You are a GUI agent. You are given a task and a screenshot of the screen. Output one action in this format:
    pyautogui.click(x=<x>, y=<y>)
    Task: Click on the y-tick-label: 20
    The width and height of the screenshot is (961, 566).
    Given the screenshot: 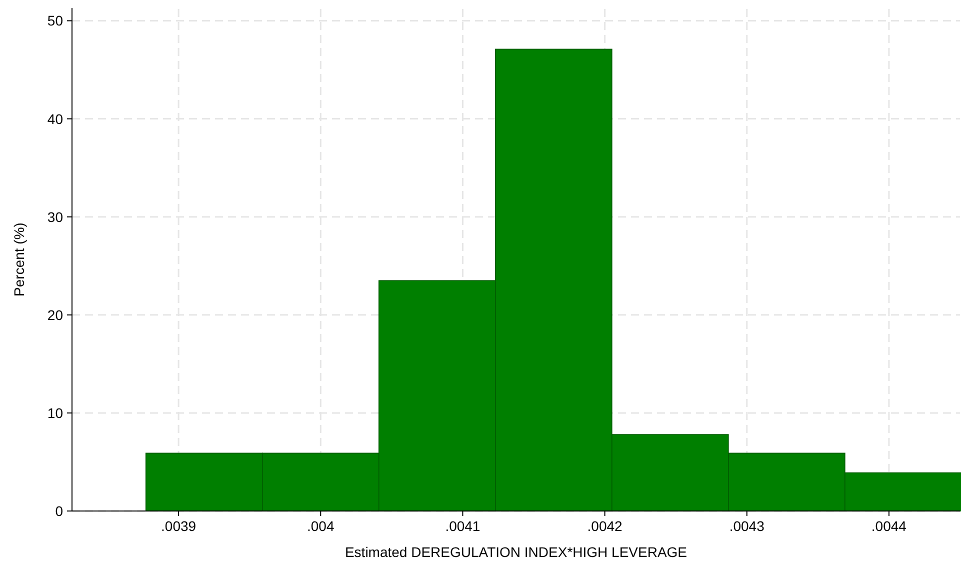 What is the action you would take?
    pyautogui.click(x=55, y=314)
    